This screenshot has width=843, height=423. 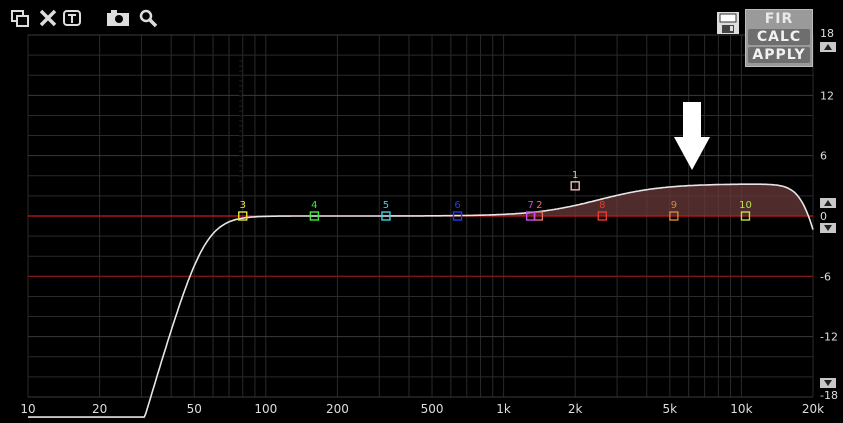 I want to click on filter-label: 3, so click(x=243, y=205).